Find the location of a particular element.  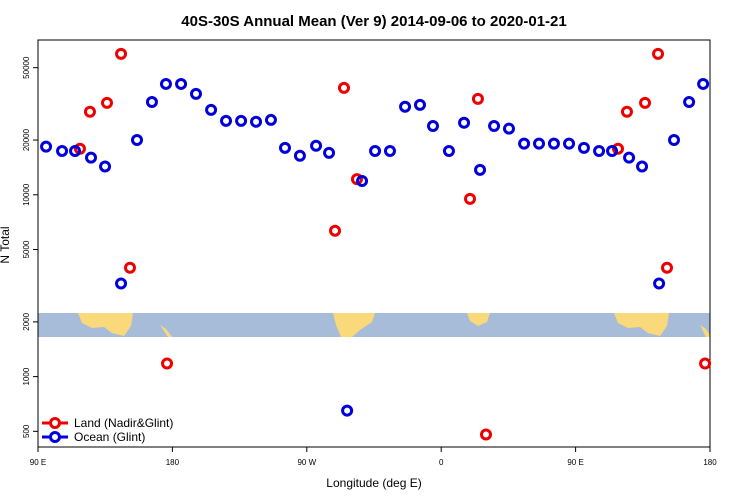

y-tick-label: 50000 is located at coordinates (26, 67).